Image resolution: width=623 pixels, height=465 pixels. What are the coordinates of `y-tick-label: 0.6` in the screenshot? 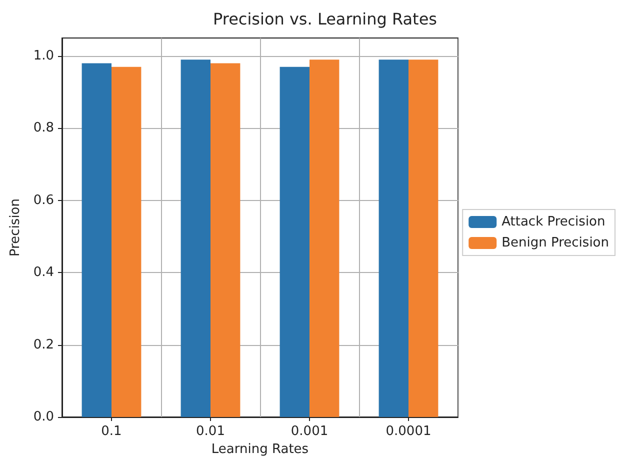 It's located at (43, 200).